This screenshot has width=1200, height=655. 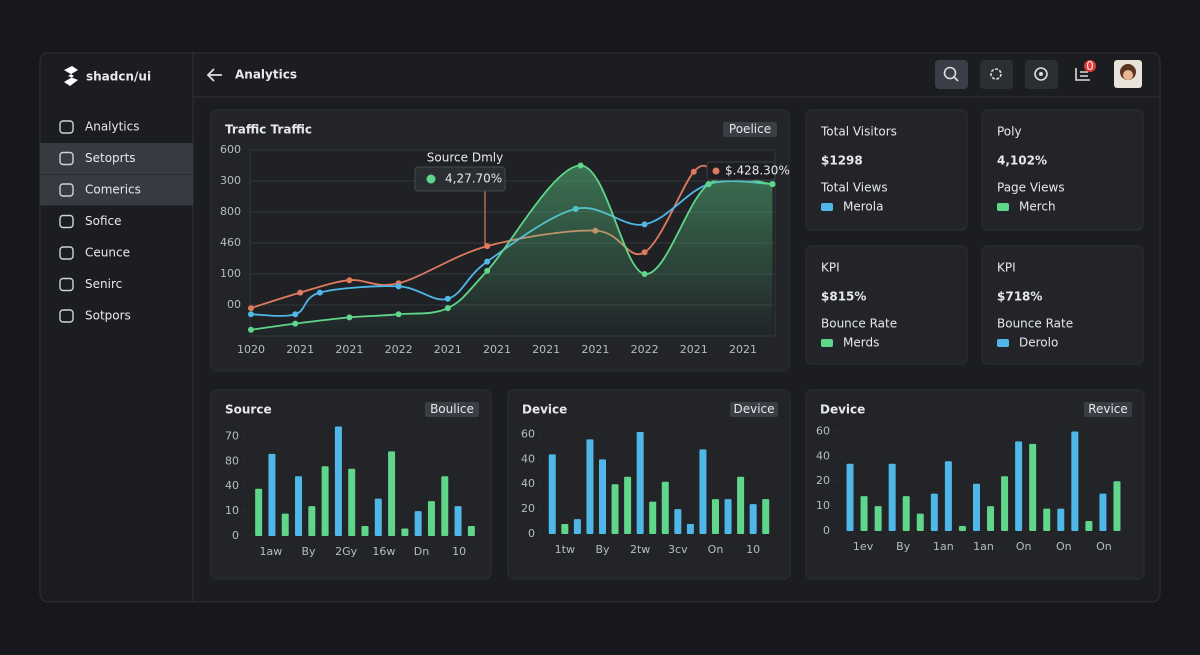 I want to click on y-tick-label: 300, so click(x=230, y=180).